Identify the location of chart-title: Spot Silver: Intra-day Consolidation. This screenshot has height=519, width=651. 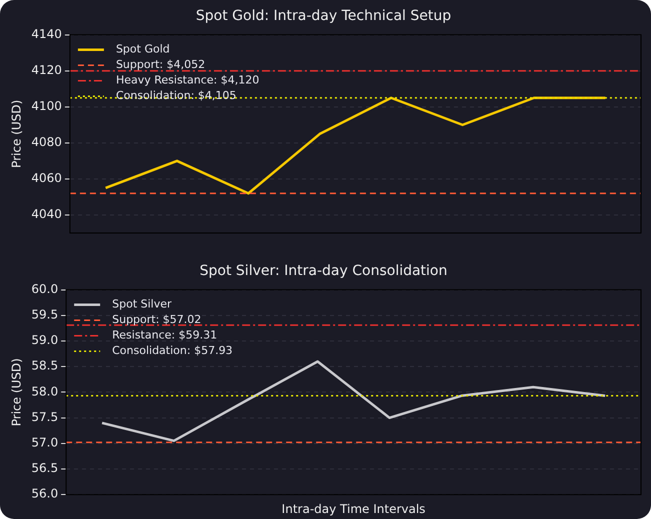
(324, 271).